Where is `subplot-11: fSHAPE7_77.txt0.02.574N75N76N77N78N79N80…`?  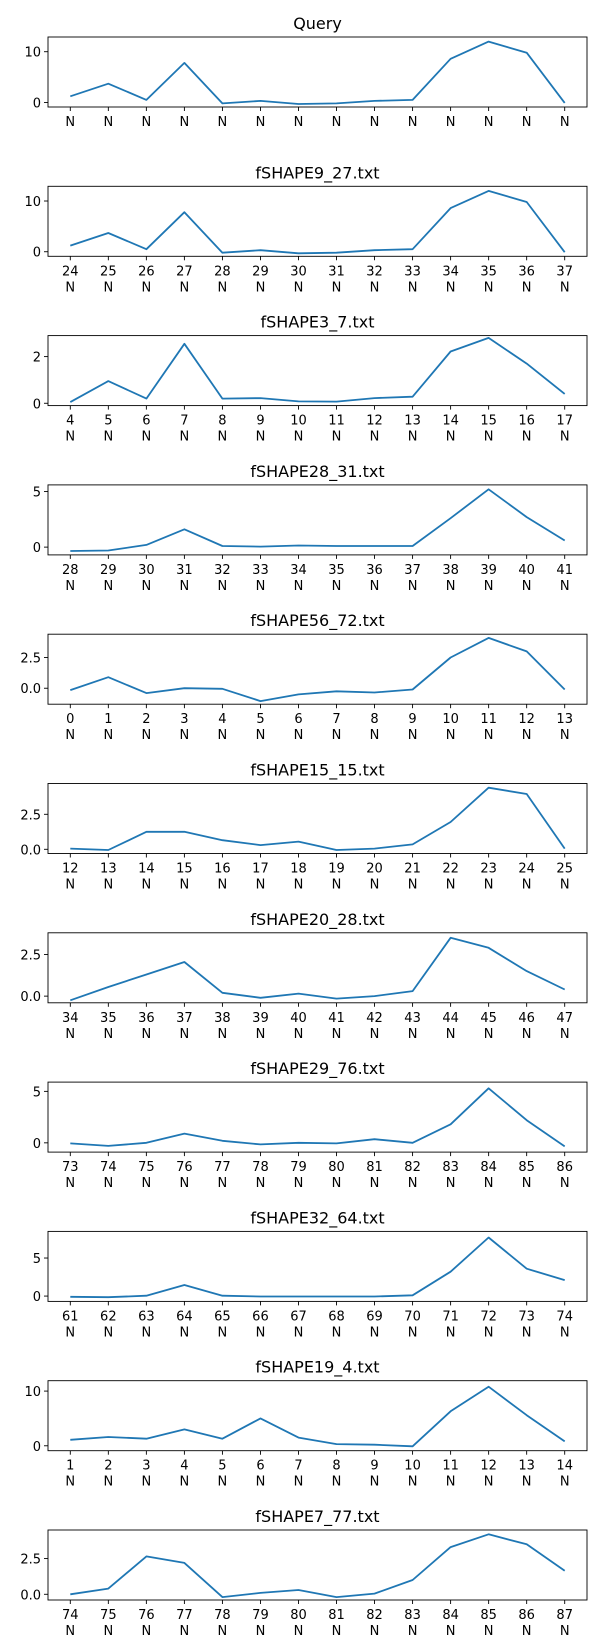 subplot-11: fSHAPE7_77.txt0.02.574N75N76N77N78N79N80… is located at coordinates (304, 1573).